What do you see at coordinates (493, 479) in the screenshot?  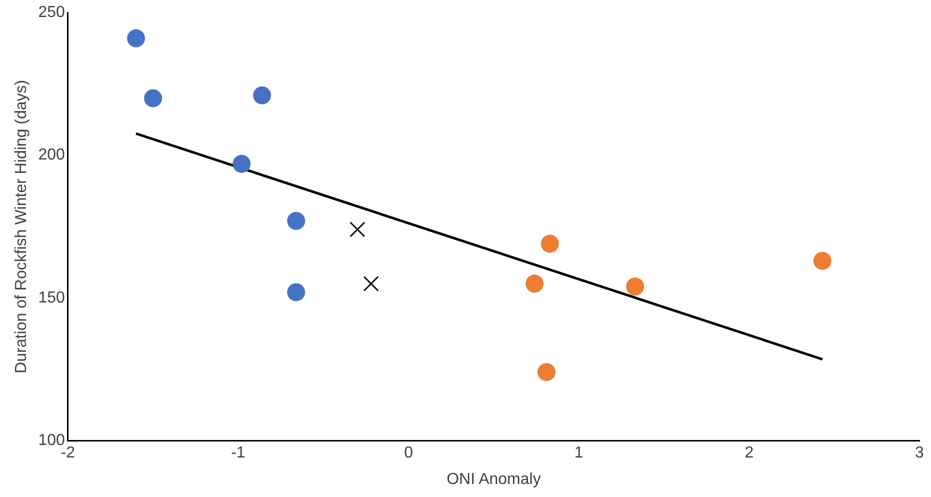 I see `x-axis-title: ONI Anomaly` at bounding box center [493, 479].